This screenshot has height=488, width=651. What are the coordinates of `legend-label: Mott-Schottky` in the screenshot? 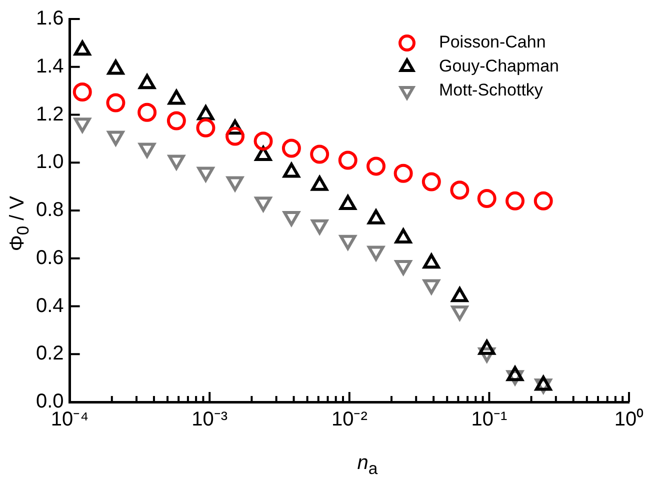 It's located at (491, 90).